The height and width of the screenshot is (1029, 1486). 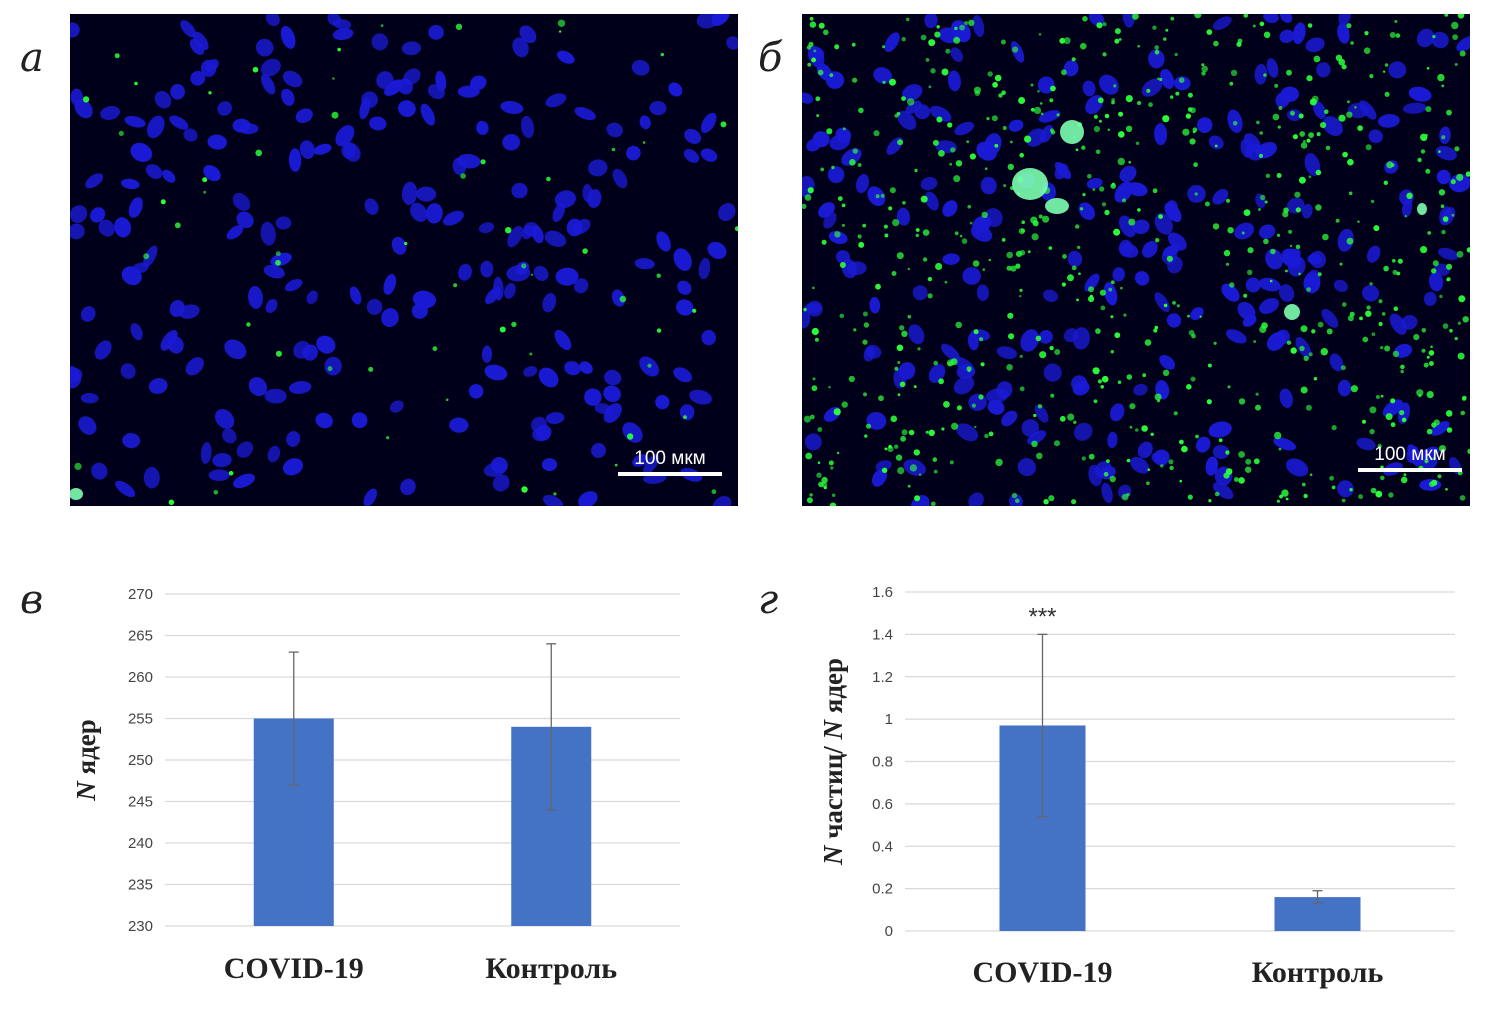 What do you see at coordinates (140, 926) in the screenshot?
I see `y-tick-label: 230` at bounding box center [140, 926].